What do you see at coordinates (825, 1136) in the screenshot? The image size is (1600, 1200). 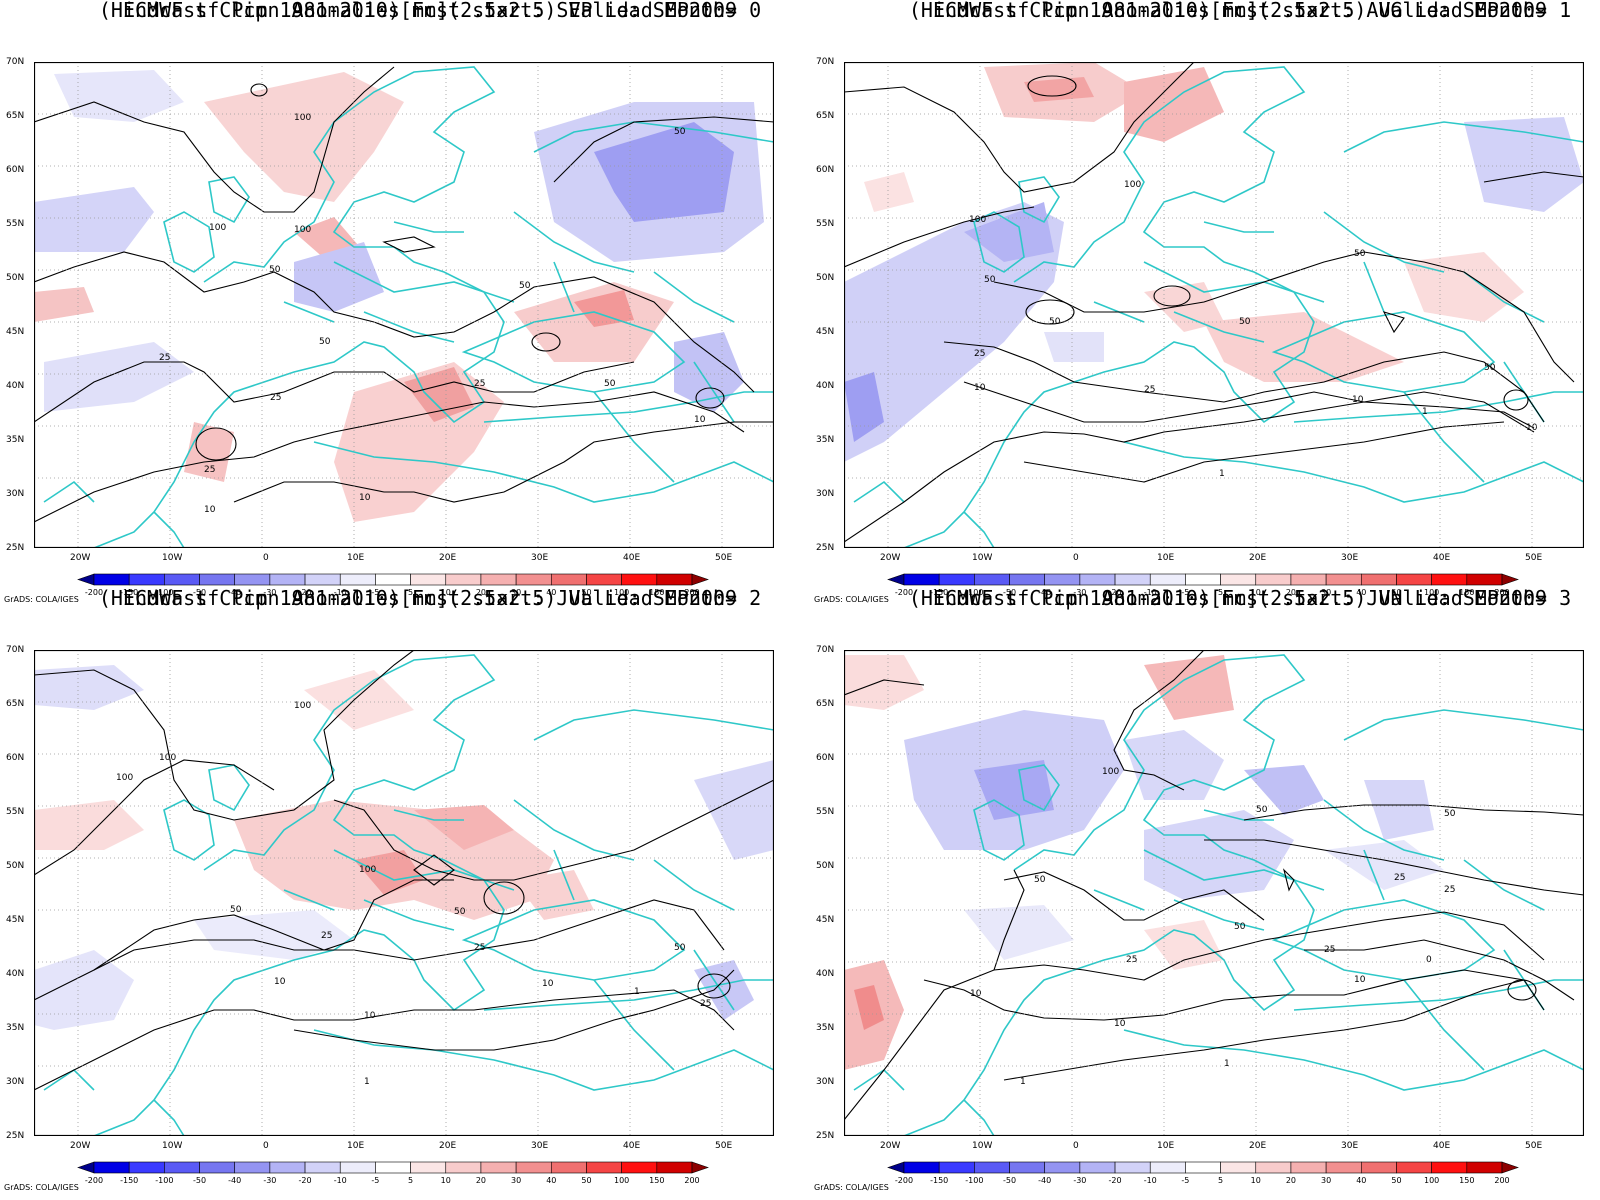 I see `lat-label: 25N` at bounding box center [825, 1136].